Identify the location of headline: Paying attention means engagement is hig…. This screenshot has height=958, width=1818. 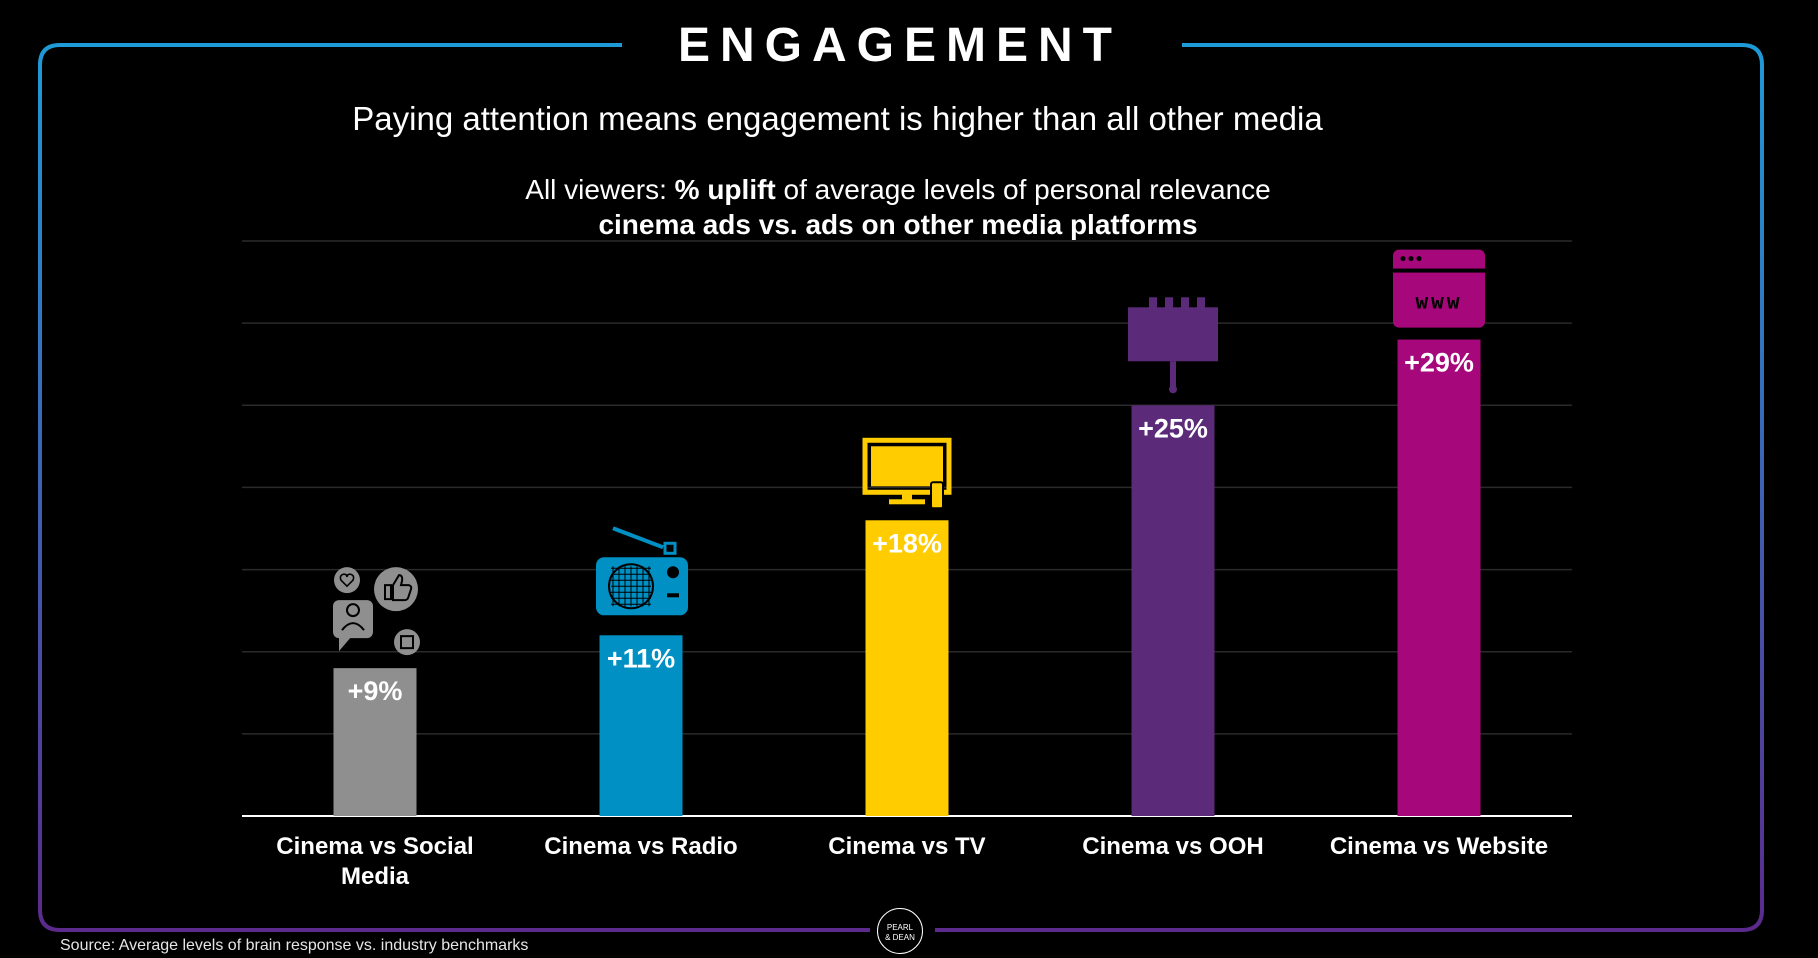
(837, 118).